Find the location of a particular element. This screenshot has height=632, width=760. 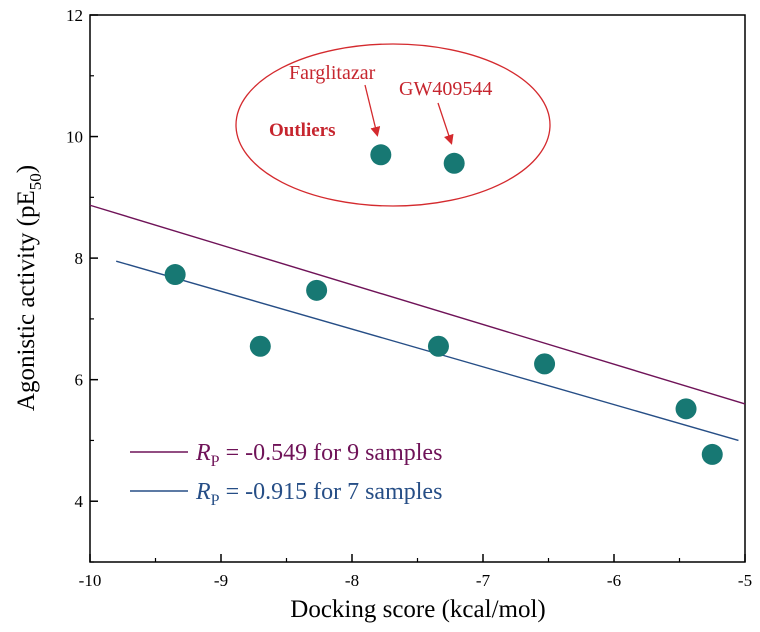

x-tick-label: -8 is located at coordinates (352, 580).